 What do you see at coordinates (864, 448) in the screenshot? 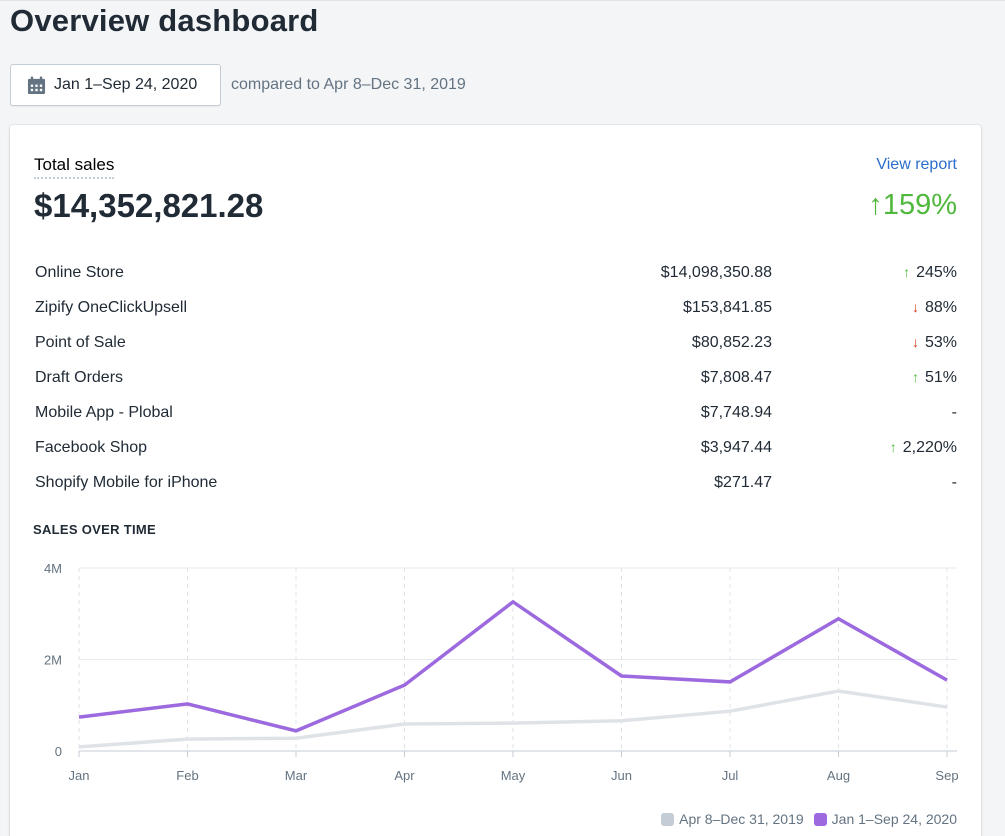
I see `channel-change: ↑ 2,220%` at bounding box center [864, 448].